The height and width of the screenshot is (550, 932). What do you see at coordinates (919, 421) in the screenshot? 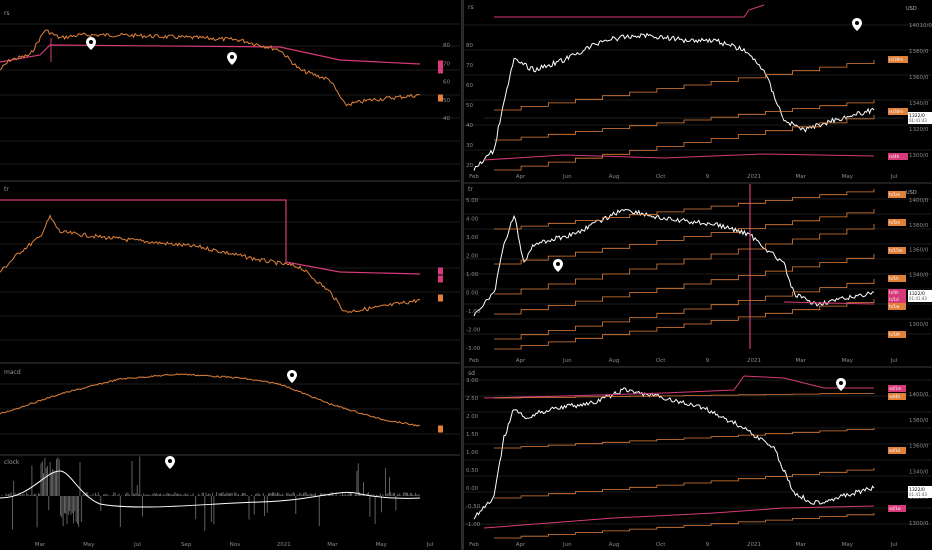
I see `axis-tick: 1380/0` at bounding box center [919, 421].